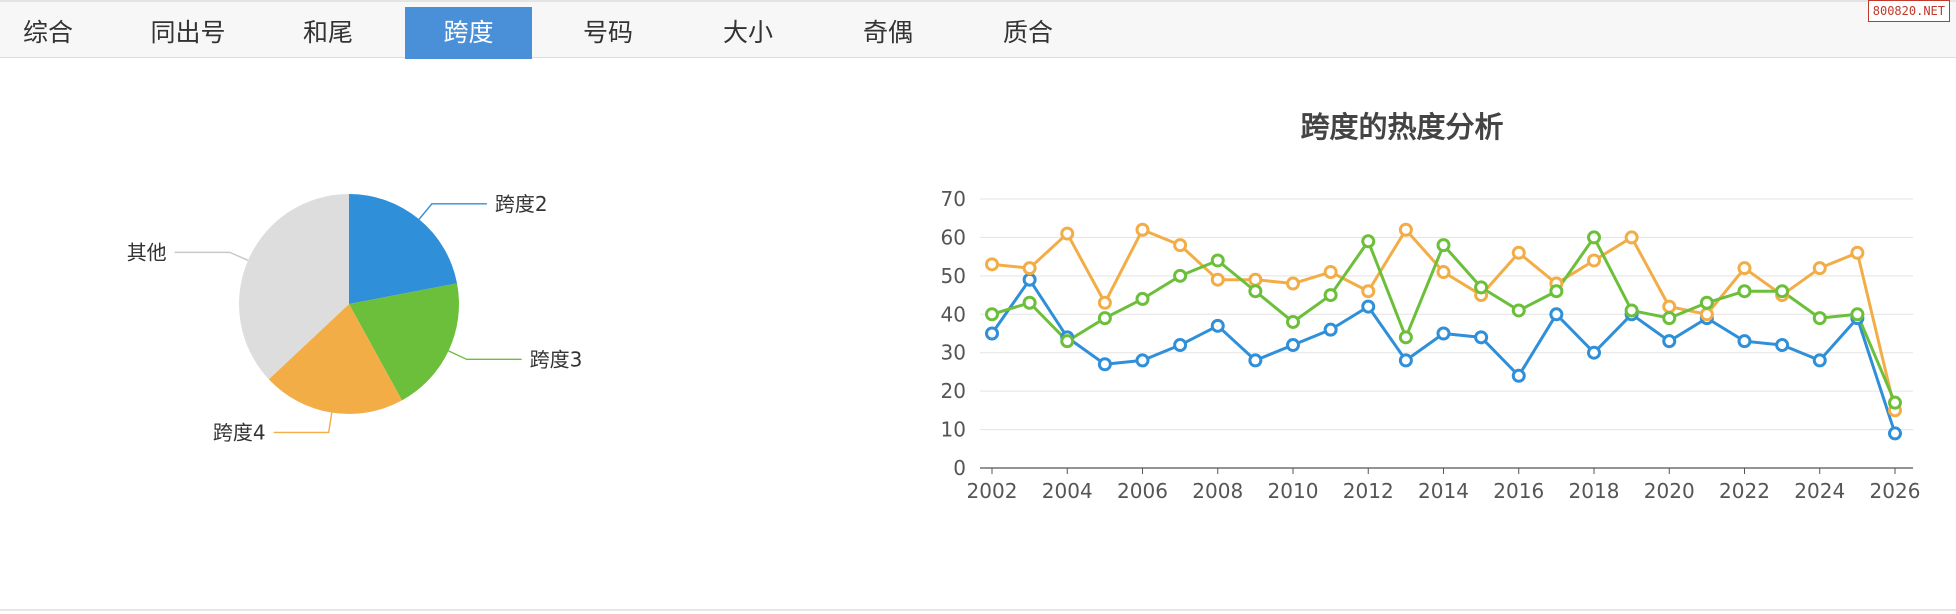 Image resolution: width=1956 pixels, height=614 pixels. What do you see at coordinates (978, 610) in the screenshot?
I see `divider` at bounding box center [978, 610].